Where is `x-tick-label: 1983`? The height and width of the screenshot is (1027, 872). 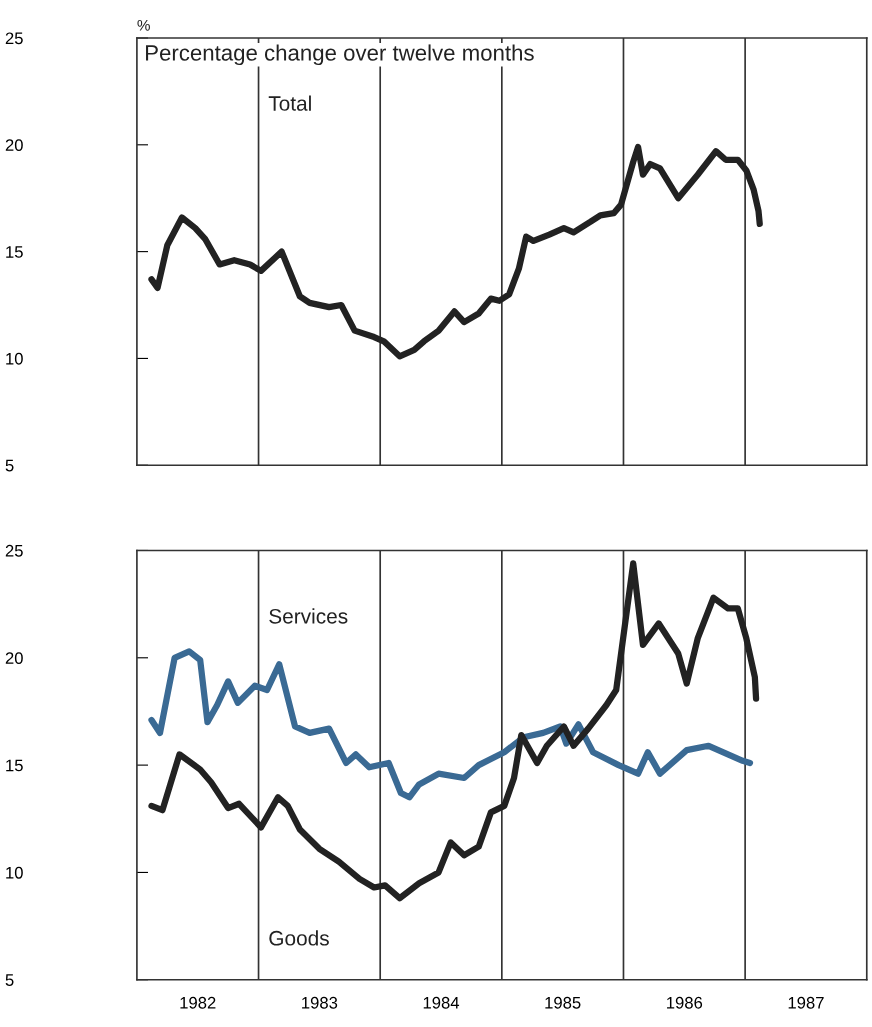 x-tick-label: 1983 is located at coordinates (320, 1002).